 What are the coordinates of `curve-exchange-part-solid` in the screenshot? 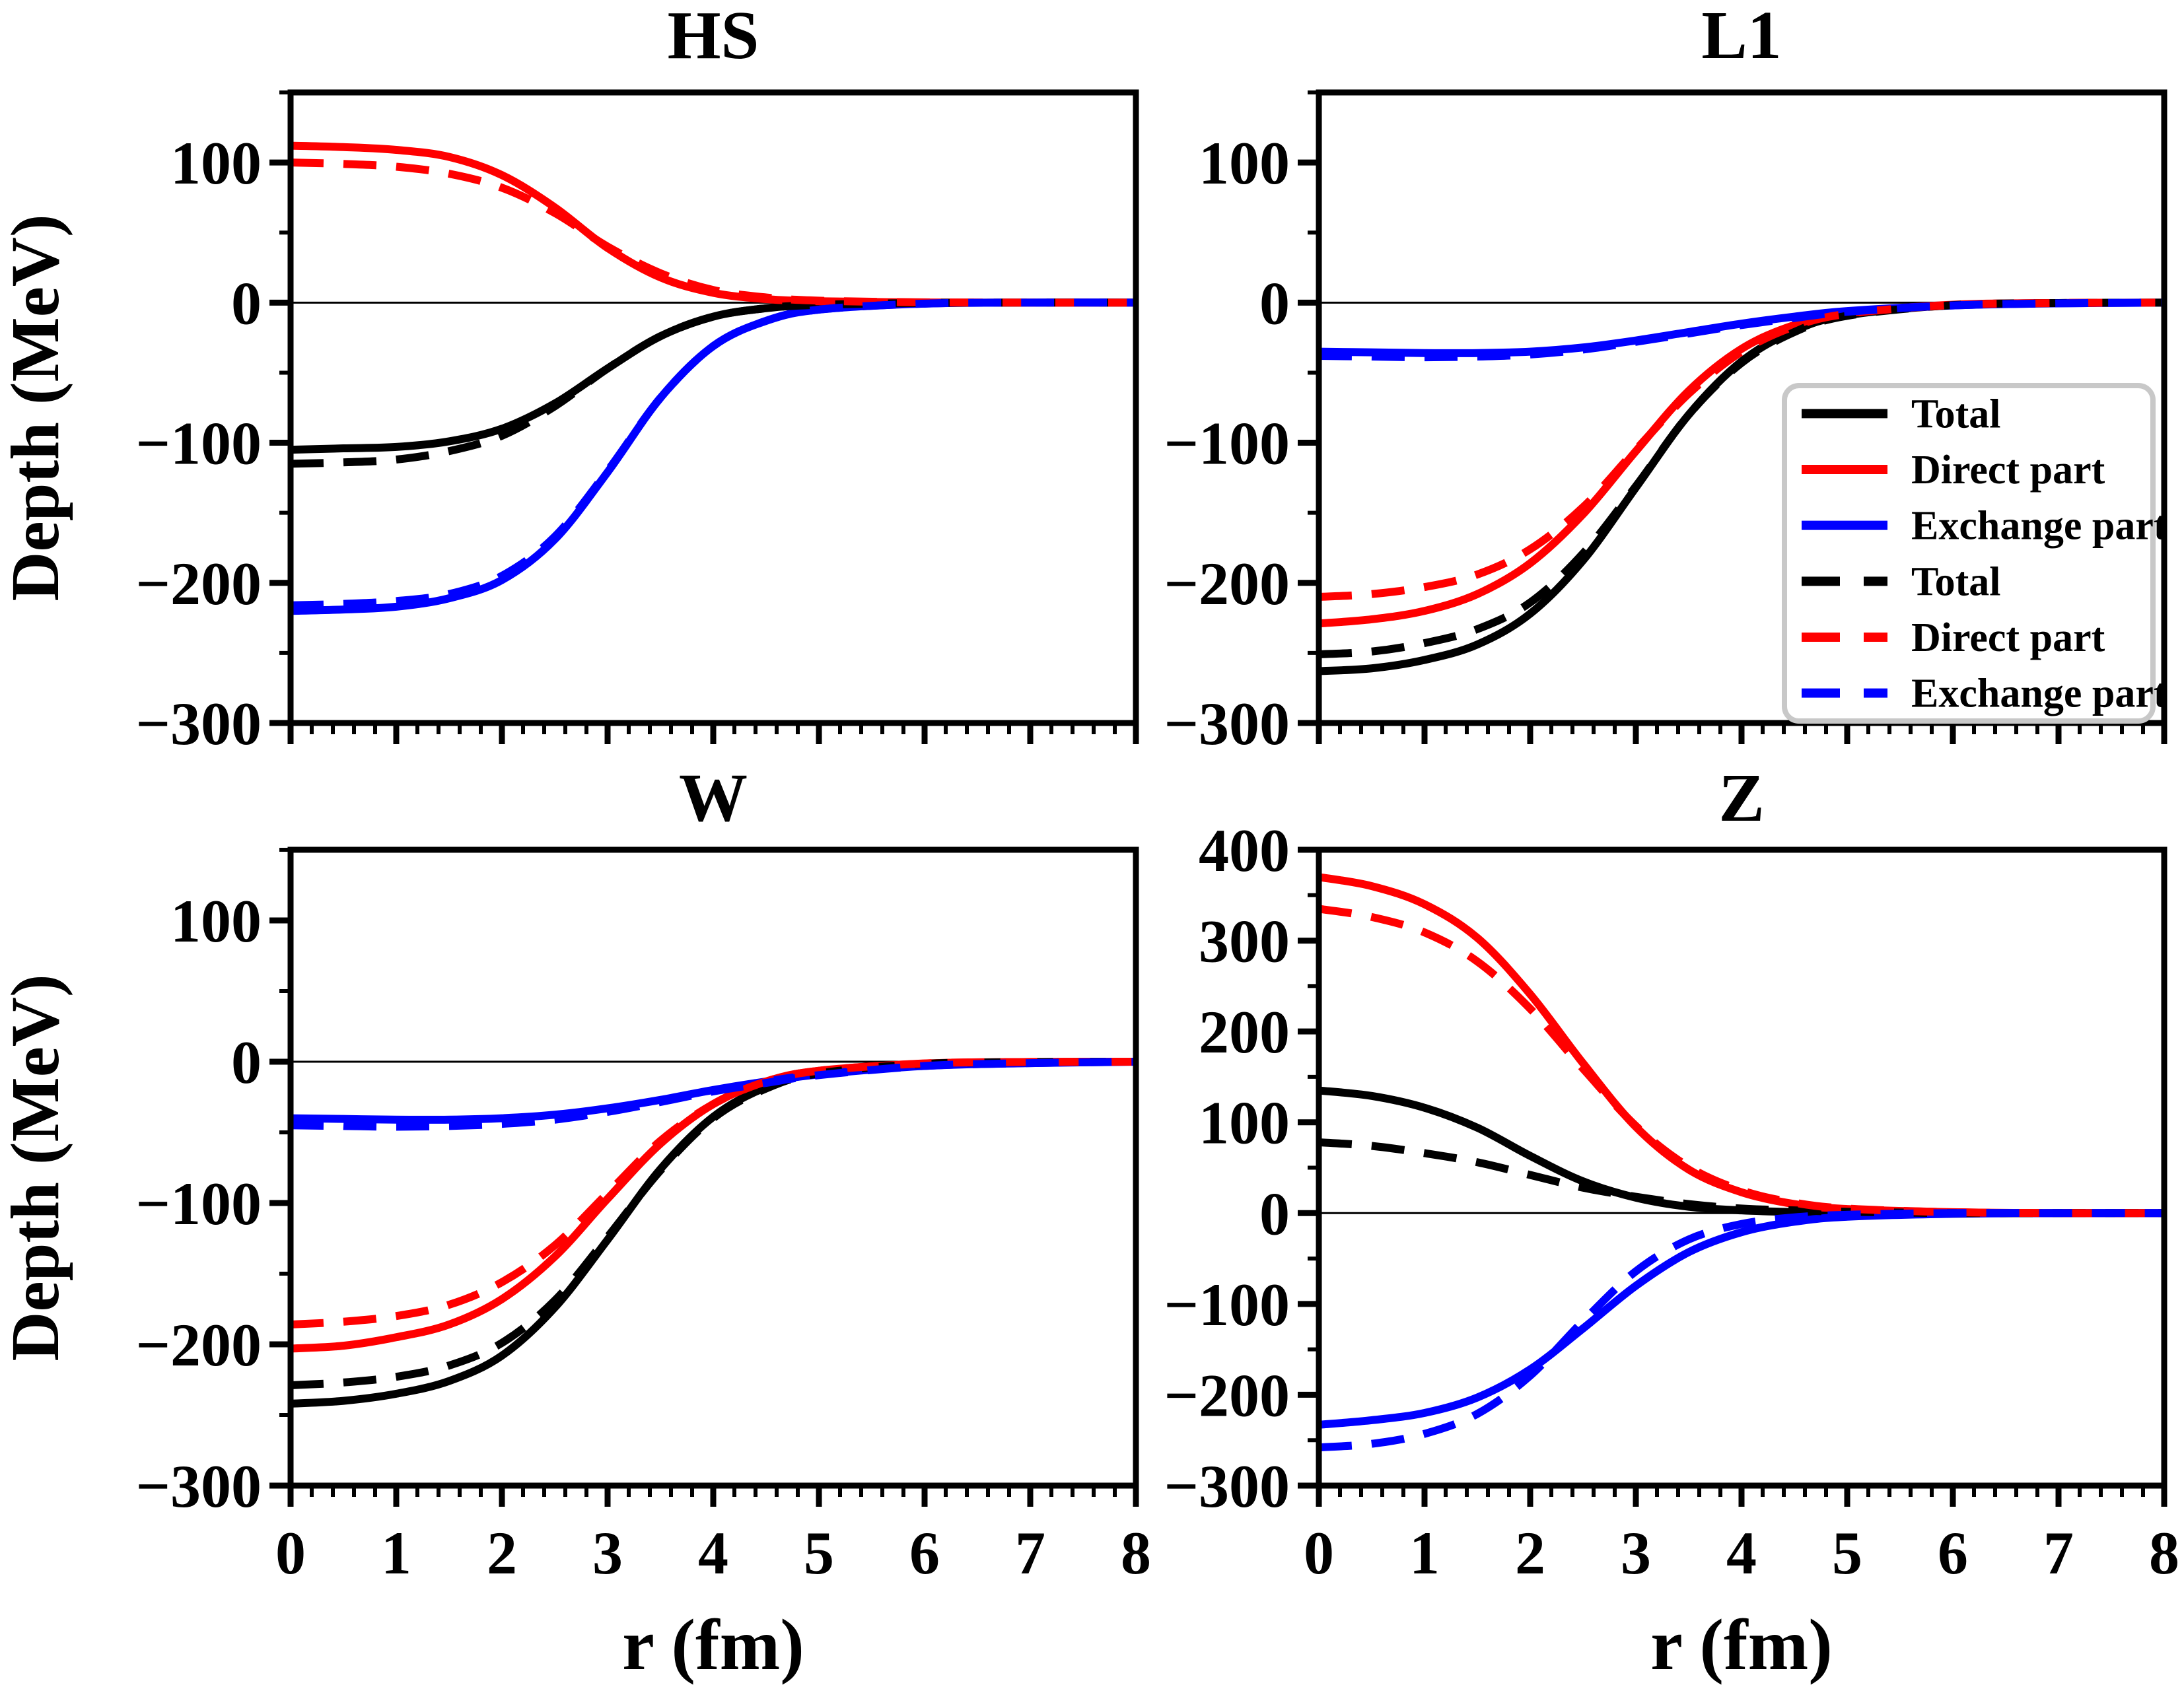 It's located at (1741, 1319).